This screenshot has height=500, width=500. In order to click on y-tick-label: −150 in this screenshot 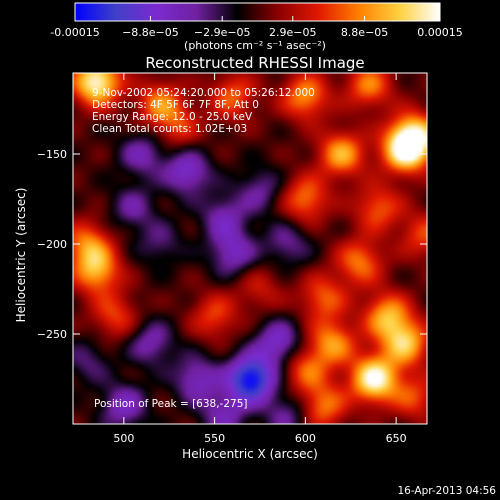, I will do `click(52, 154)`.